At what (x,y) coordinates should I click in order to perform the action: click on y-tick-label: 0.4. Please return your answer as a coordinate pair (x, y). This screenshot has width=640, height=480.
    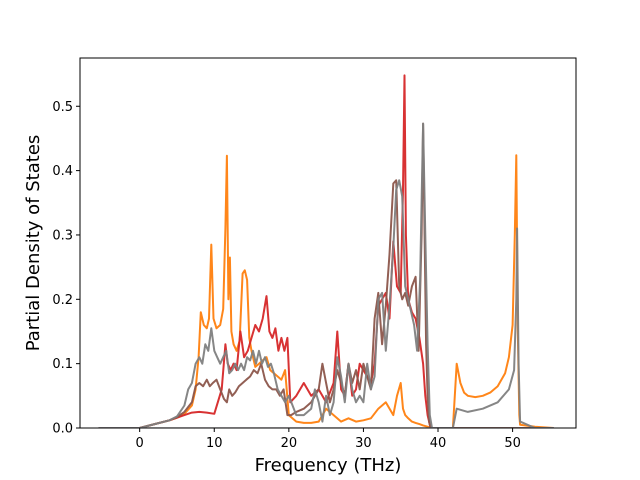
    Looking at the image, I should click on (62, 171).